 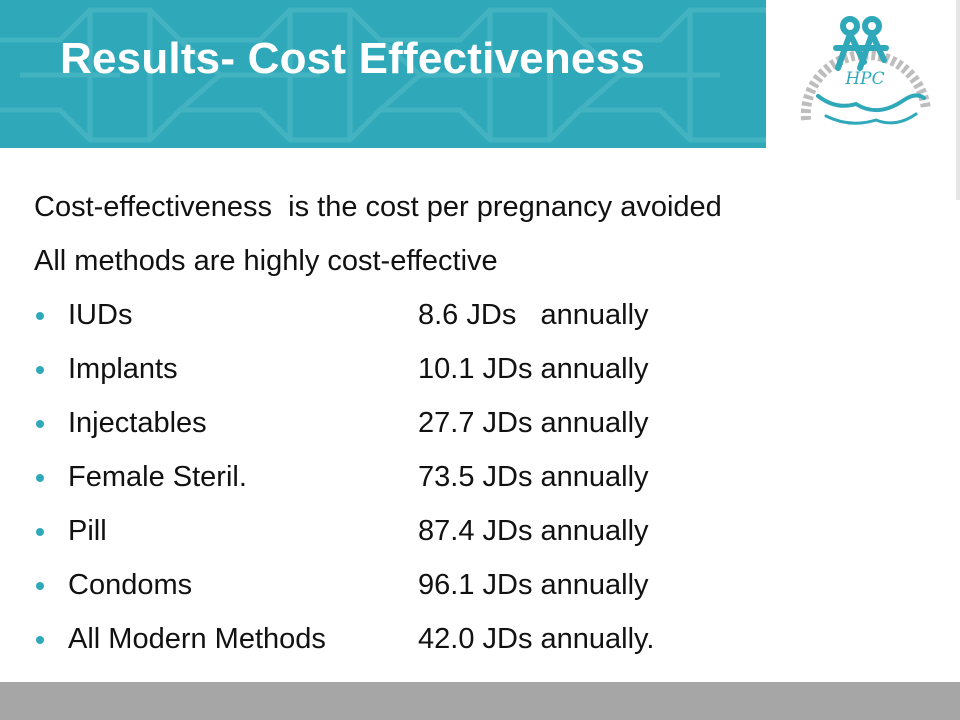 What do you see at coordinates (958, 100) in the screenshot?
I see `edge-rule` at bounding box center [958, 100].